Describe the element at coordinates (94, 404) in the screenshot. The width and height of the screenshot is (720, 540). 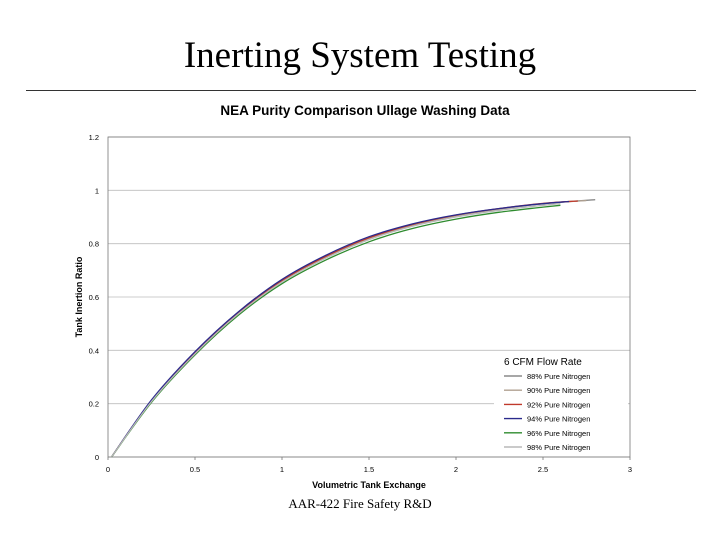
I see `y-tick-label: 0.2` at that location.